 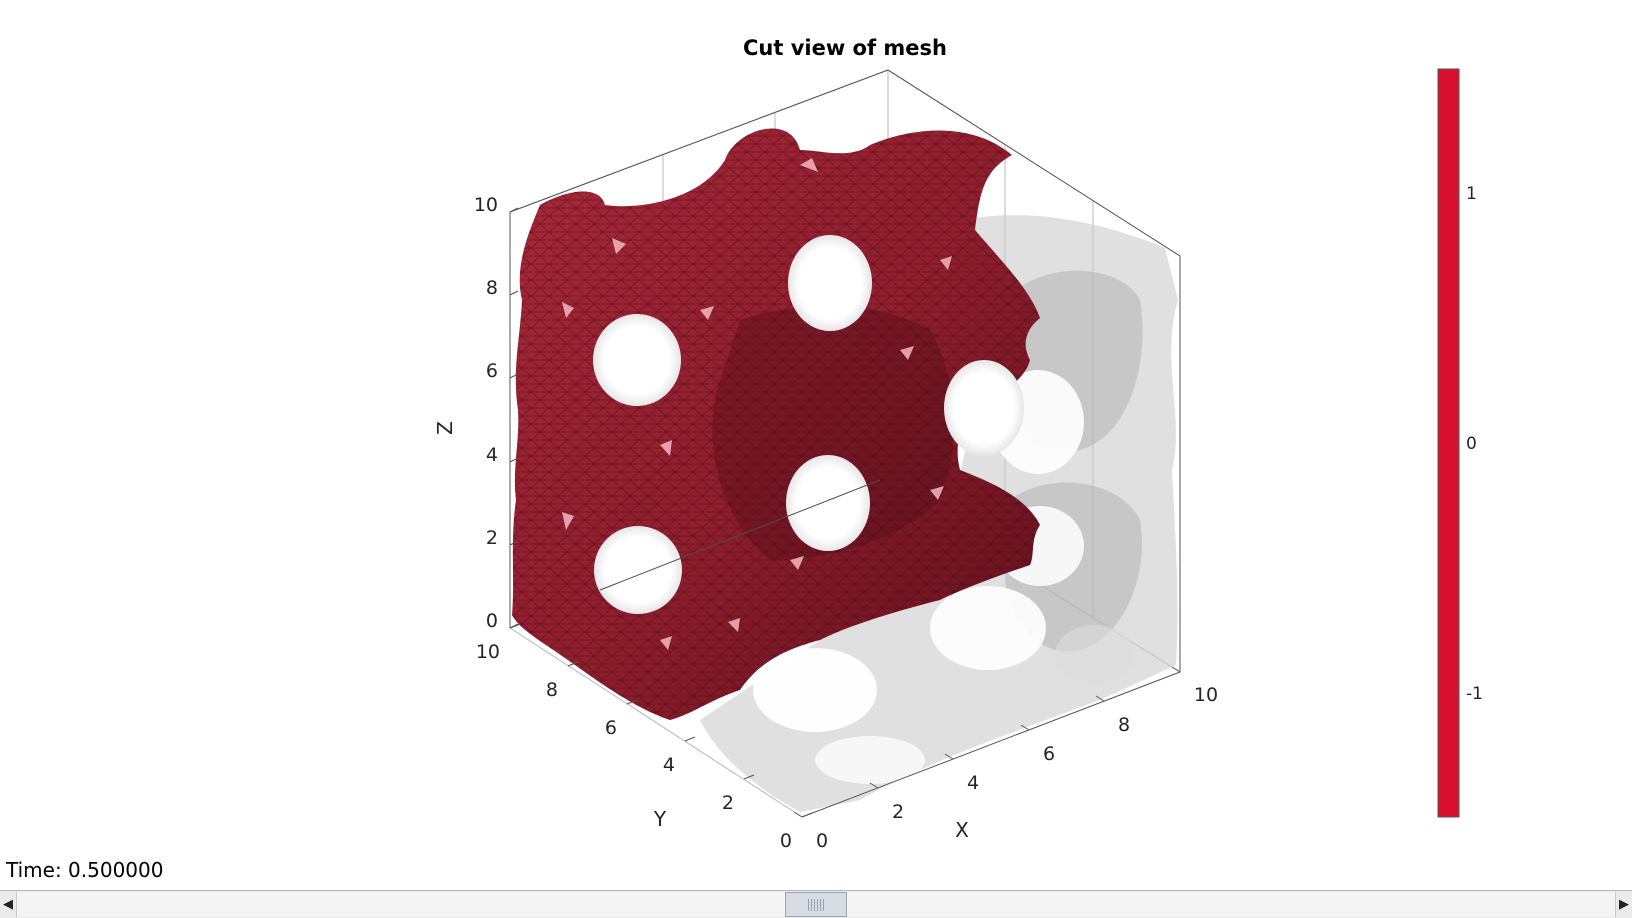 I want to click on z-axis-label: Z, so click(x=445, y=428).